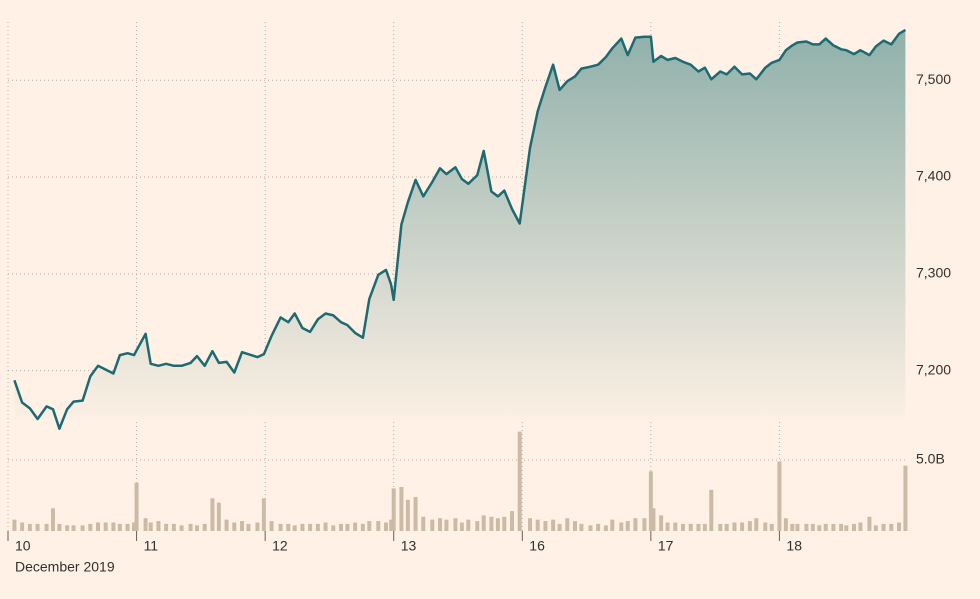 This screenshot has width=980, height=599. Describe the element at coordinates (933, 273) in the screenshot. I see `y-tick-label: 7,300` at that location.